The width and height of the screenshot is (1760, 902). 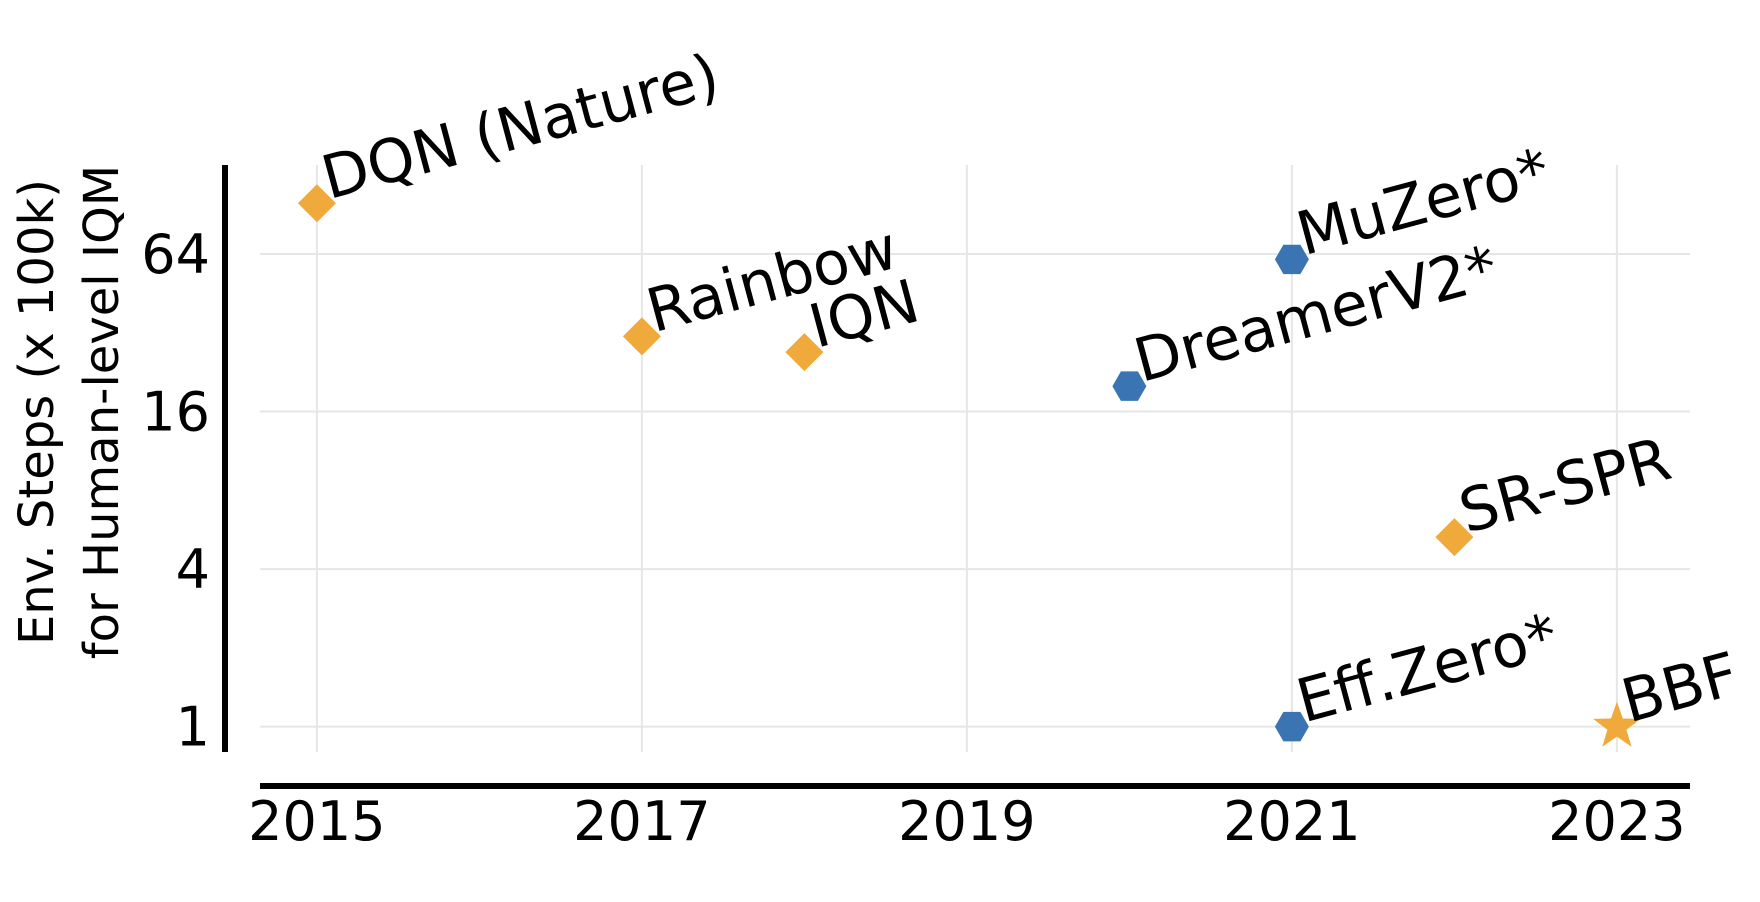 What do you see at coordinates (102, 412) in the screenshot?
I see `y-axis-title-line-2: for Human-level IQM` at bounding box center [102, 412].